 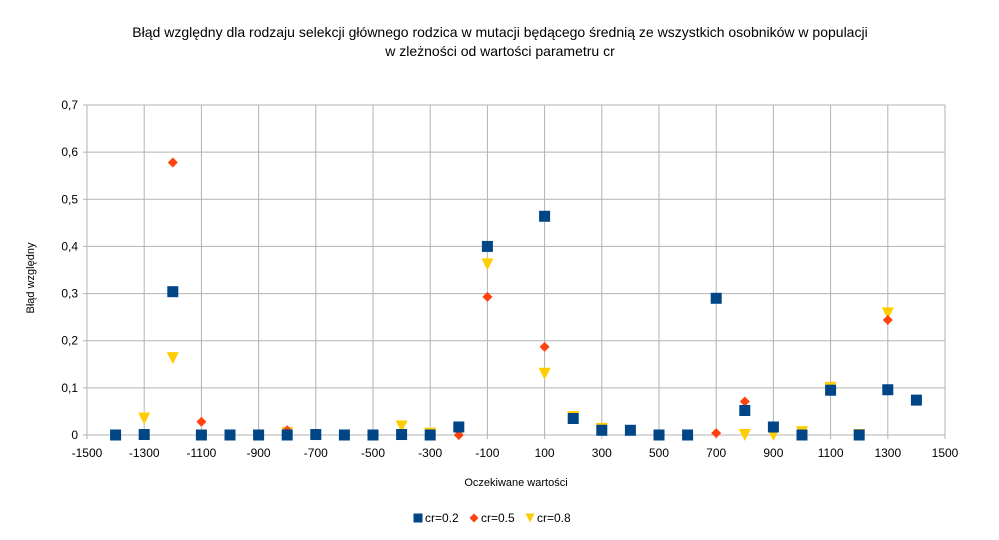 I want to click on data-point-cr=0.2-9, so click(x=373, y=435).